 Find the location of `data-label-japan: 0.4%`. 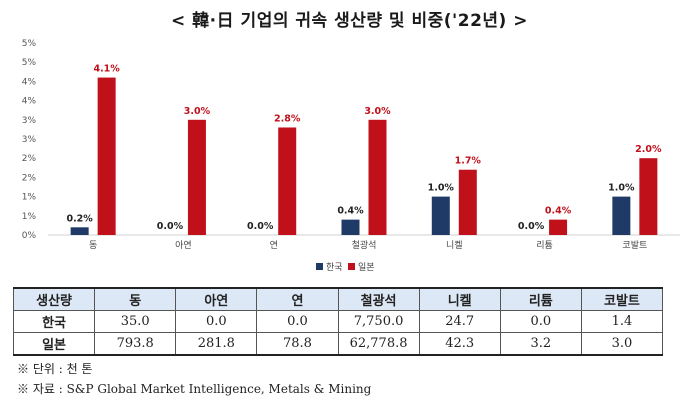

data-label-japan: 0.4% is located at coordinates (558, 211).